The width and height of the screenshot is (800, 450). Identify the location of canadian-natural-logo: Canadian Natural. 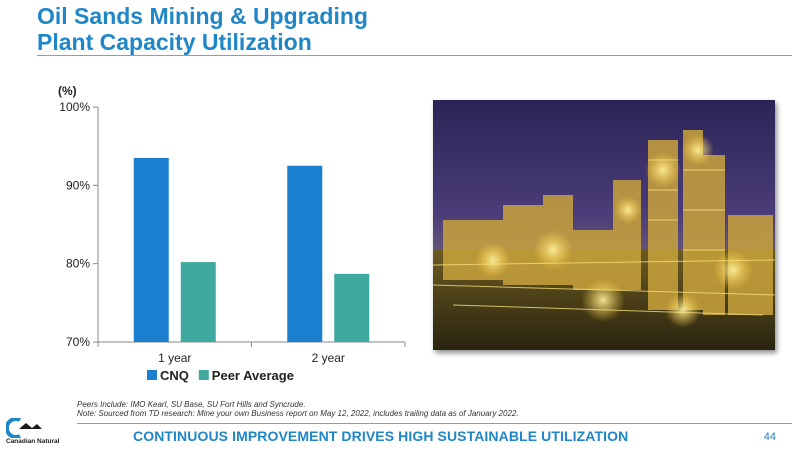
(37, 432).